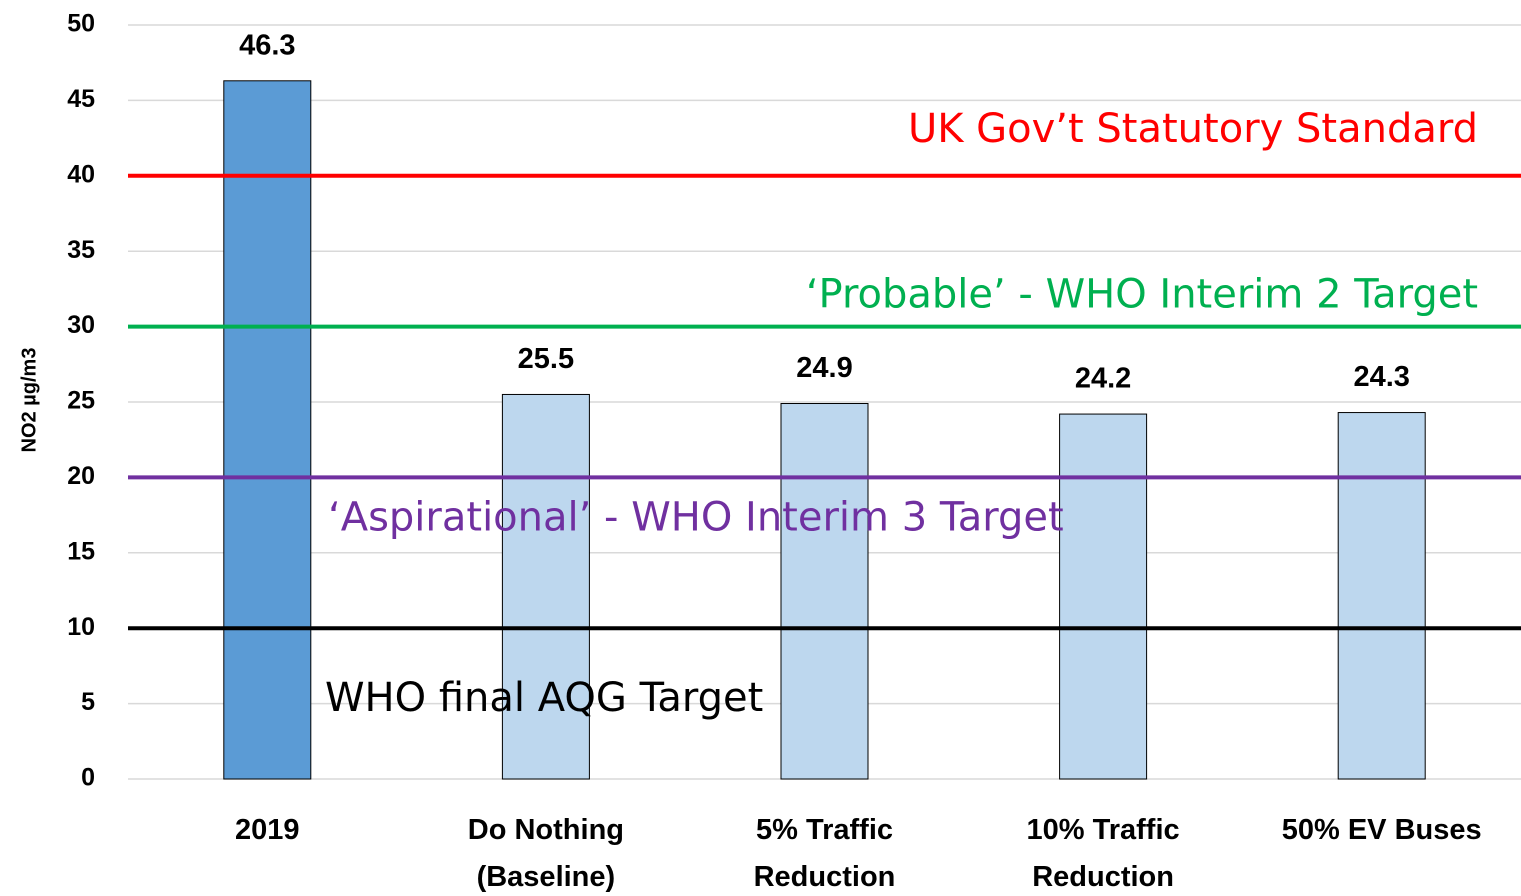 Image resolution: width=1521 pixels, height=896 pixels. I want to click on value-label: 24.3, so click(1381, 377).